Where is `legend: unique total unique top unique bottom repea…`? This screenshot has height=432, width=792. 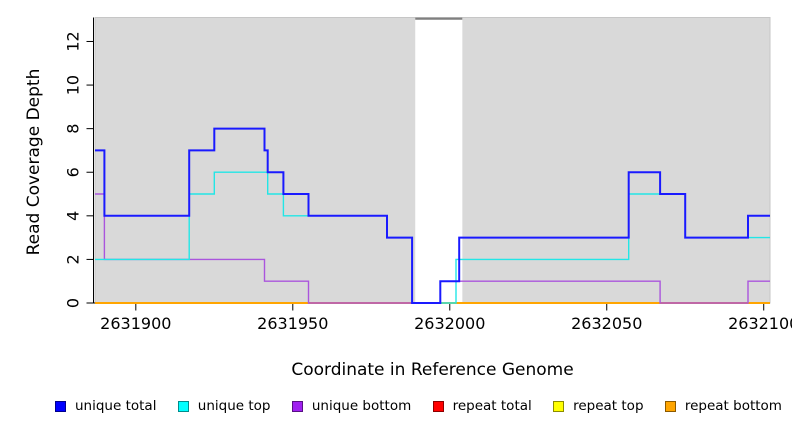
legend: unique total unique top unique bottom repea… is located at coordinates (396, 406).